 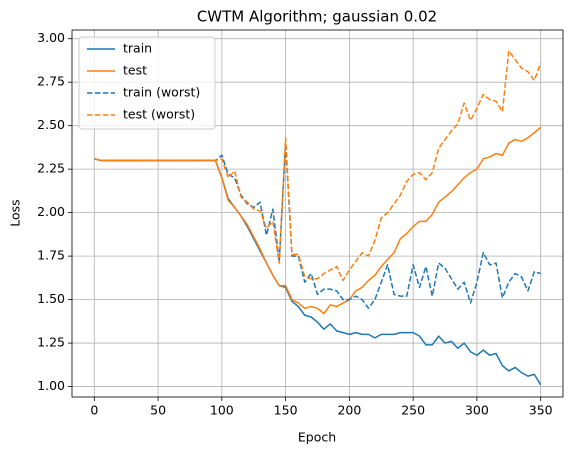 What do you see at coordinates (349, 410) in the screenshot?
I see `x-tick-label: 200` at bounding box center [349, 410].